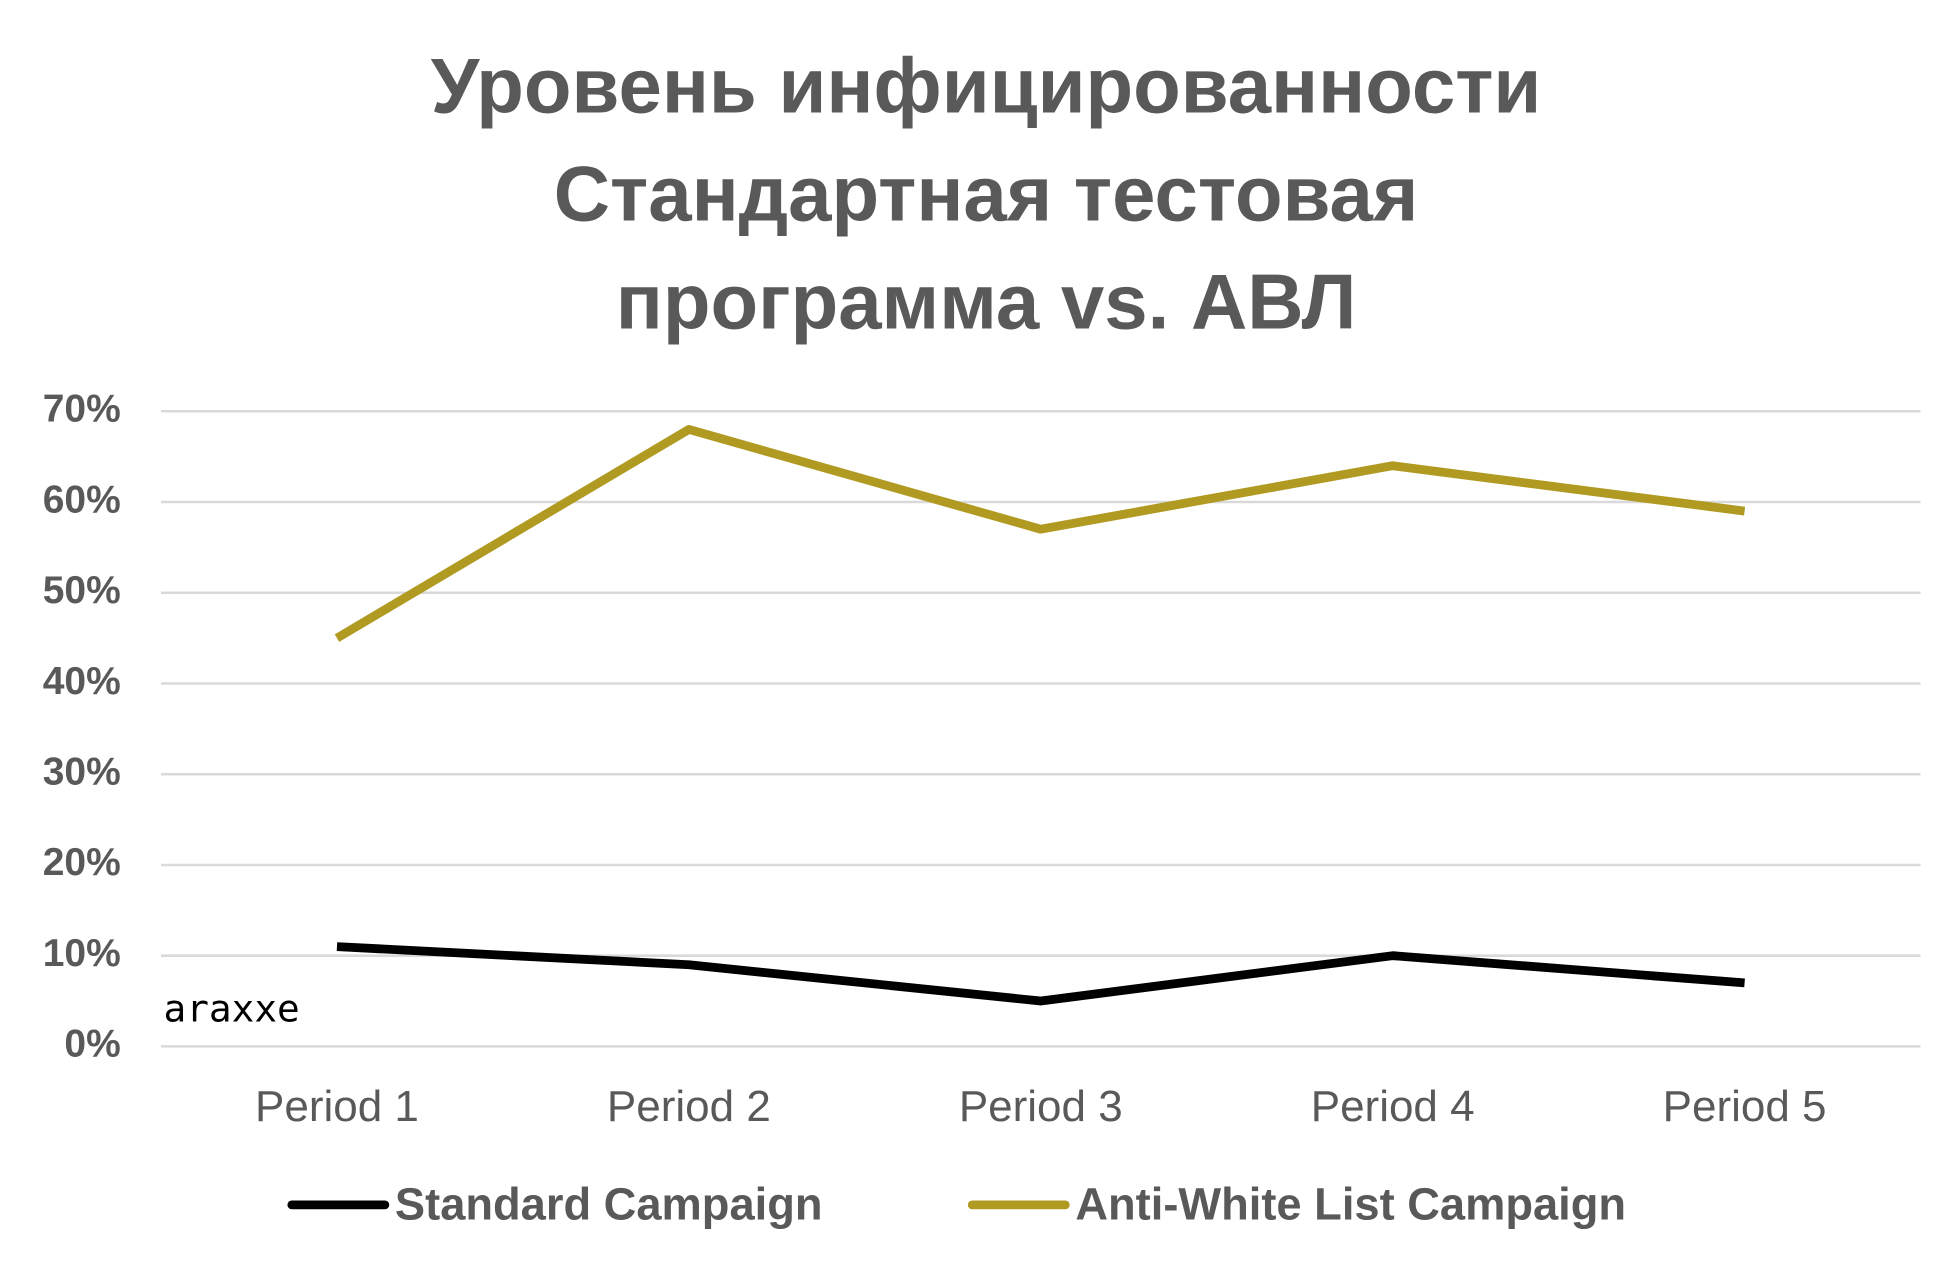 This screenshot has width=1952, height=1264. What do you see at coordinates (82, 681) in the screenshot?
I see `y-tick-label: 40%` at bounding box center [82, 681].